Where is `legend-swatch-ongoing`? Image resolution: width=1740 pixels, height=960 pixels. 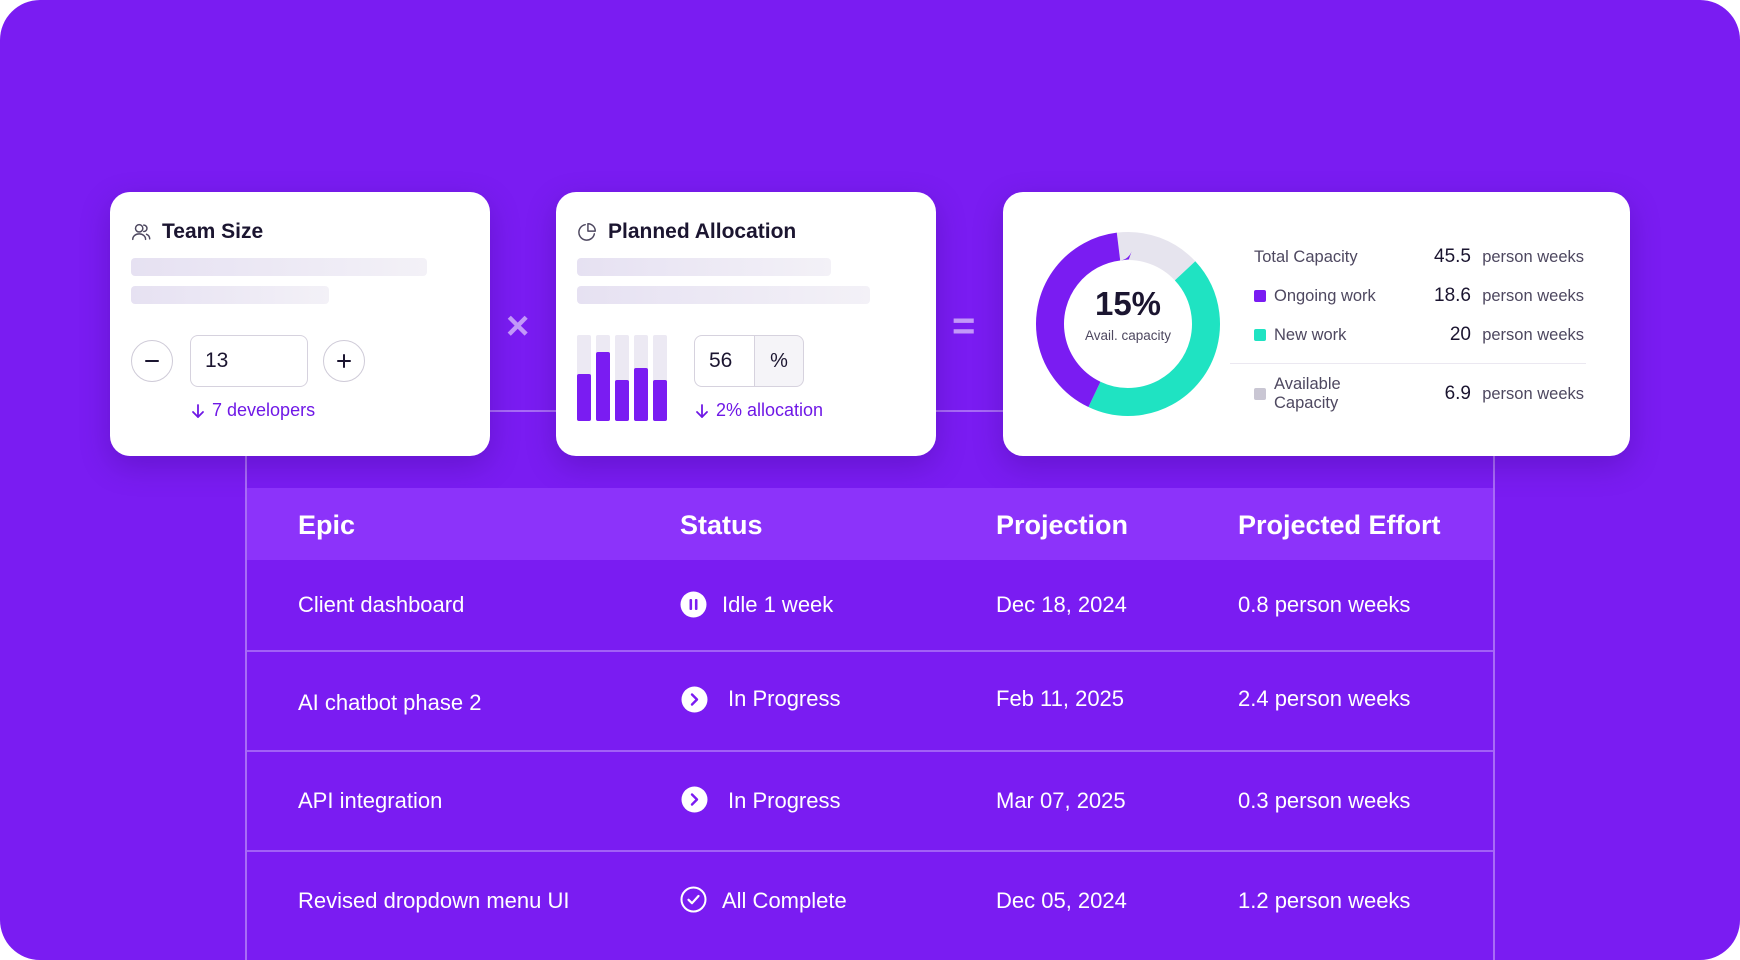
legend-swatch-ongoing is located at coordinates (1260, 296).